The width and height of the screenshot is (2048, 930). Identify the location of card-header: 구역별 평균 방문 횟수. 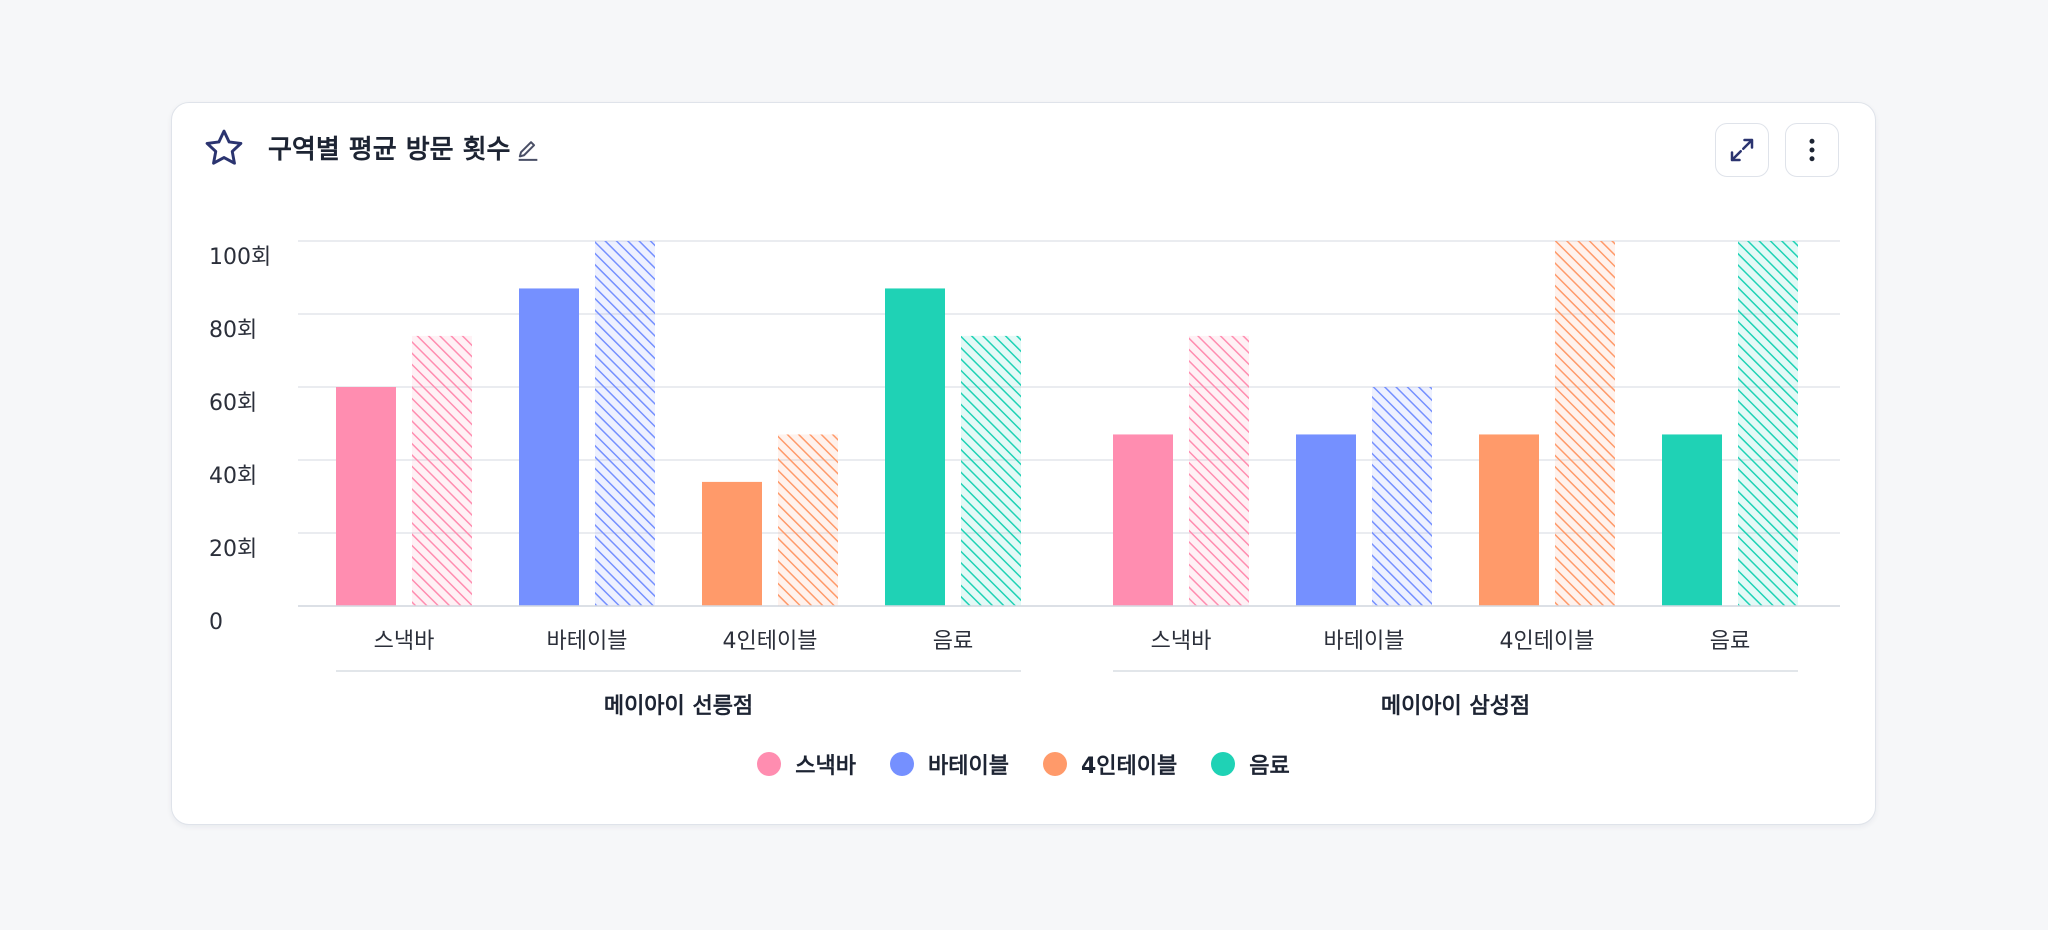
(1023, 158).